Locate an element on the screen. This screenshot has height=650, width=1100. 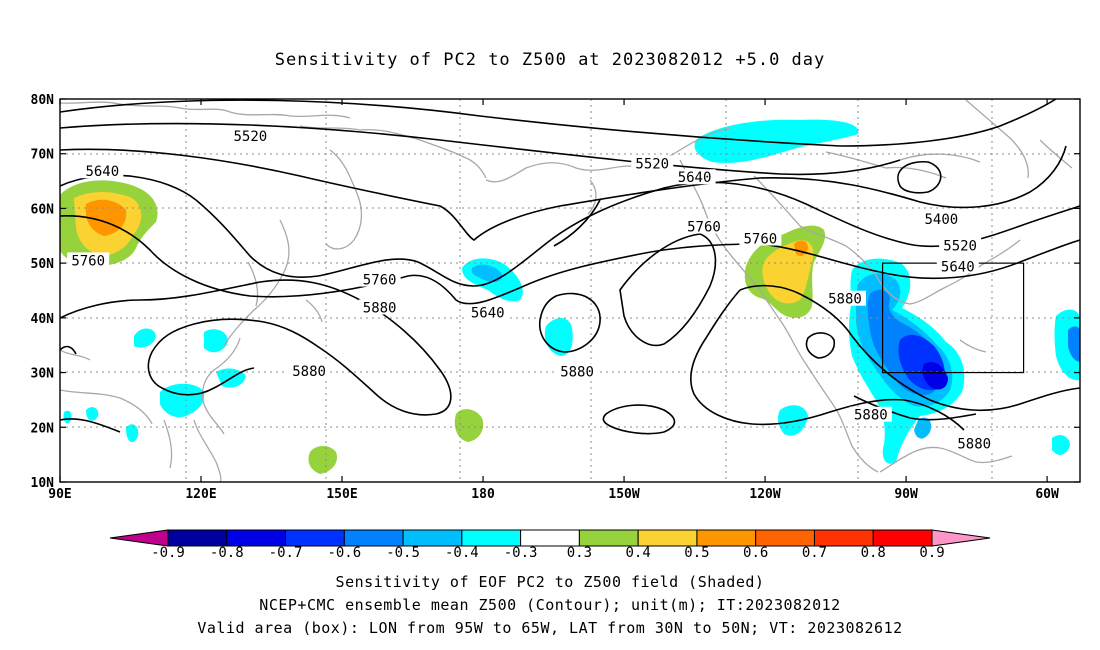
lon-label: 120E is located at coordinates (200, 494).